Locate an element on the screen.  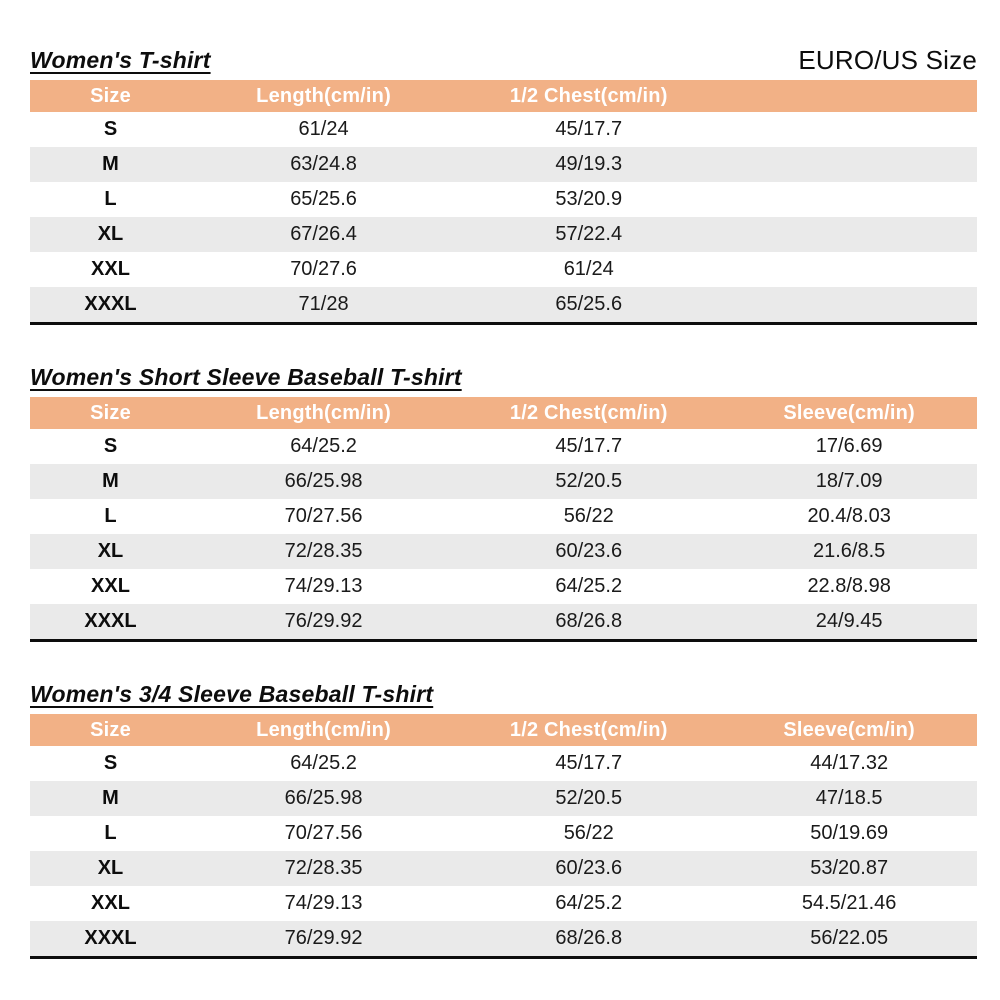
table-row: XL 72/28.35 60/23.6 21.6/8.5 is located at coordinates (503, 551).